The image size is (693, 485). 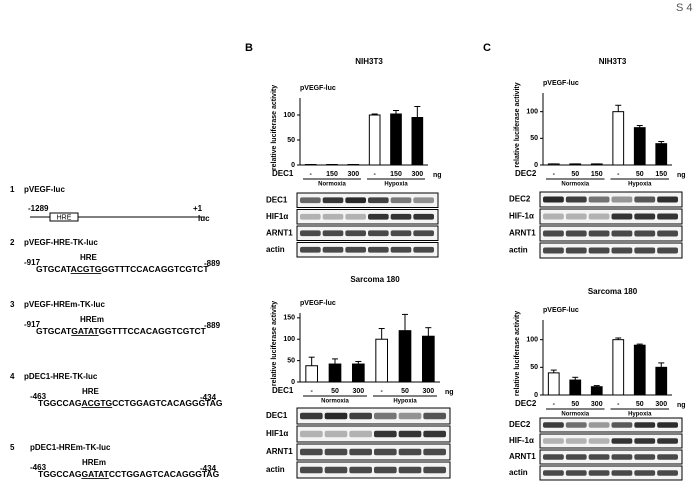 What do you see at coordinates (212, 325) in the screenshot?
I see `position-end: -889` at bounding box center [212, 325].